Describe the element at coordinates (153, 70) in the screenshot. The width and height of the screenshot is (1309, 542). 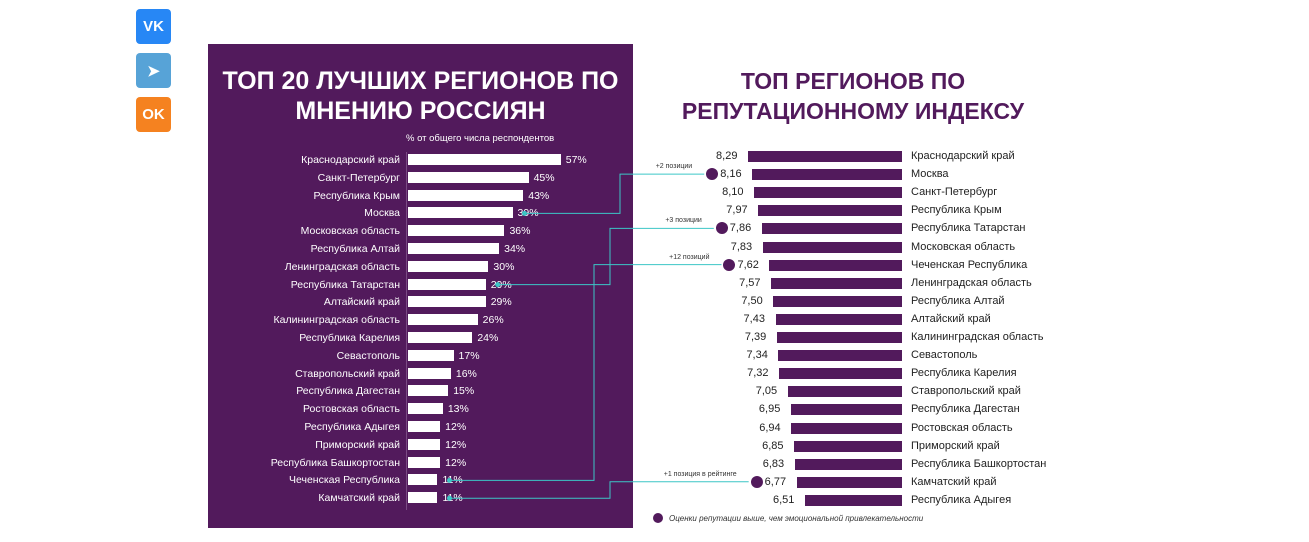
I see `telegram-share-button: ➤` at that location.